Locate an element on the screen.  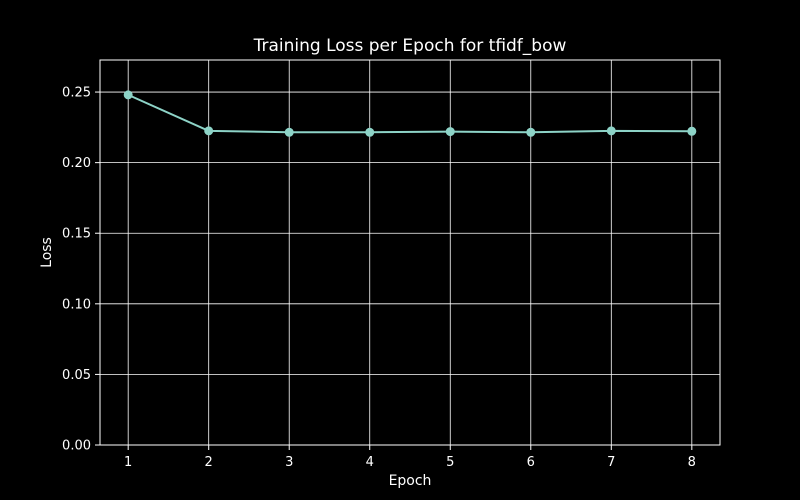
y-tick-label: 0.15 is located at coordinates (76, 234).